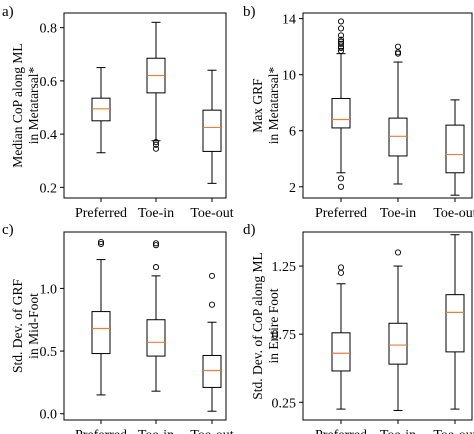  I want to click on panel-letter: a), so click(8, 12).